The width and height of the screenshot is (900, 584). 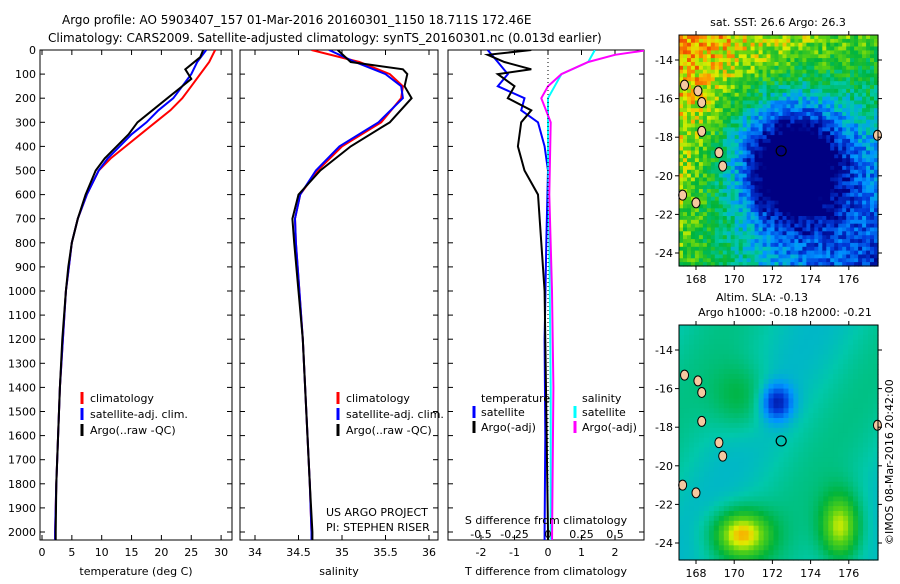 I want to click on y-tick-label: 700, so click(x=25, y=219).